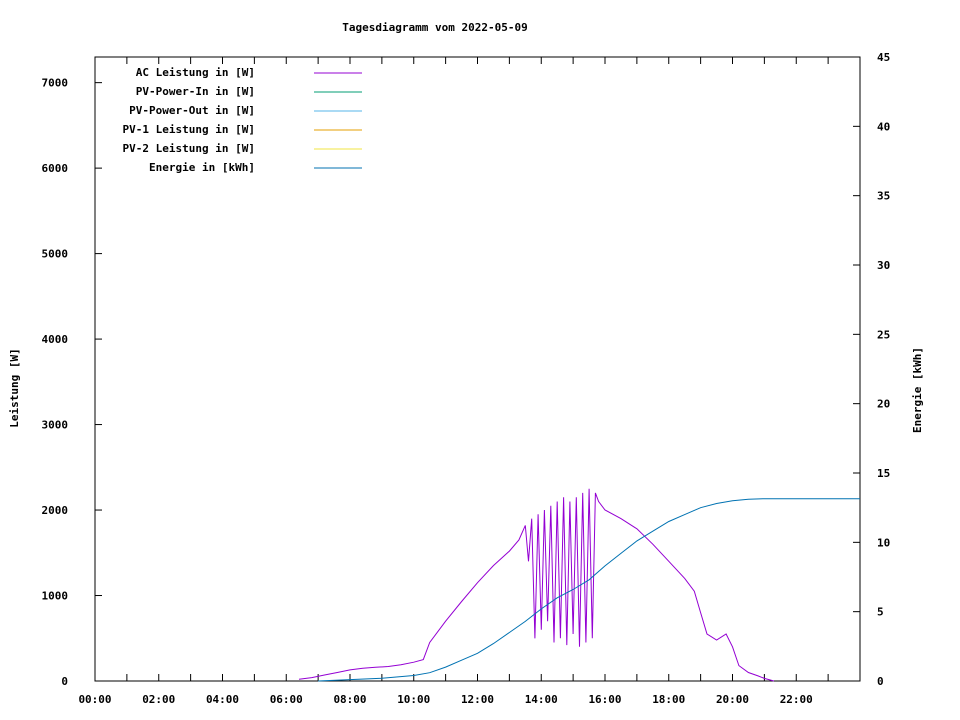  Describe the element at coordinates (158, 699) in the screenshot. I see `x-tick-label: 02:00` at that location.